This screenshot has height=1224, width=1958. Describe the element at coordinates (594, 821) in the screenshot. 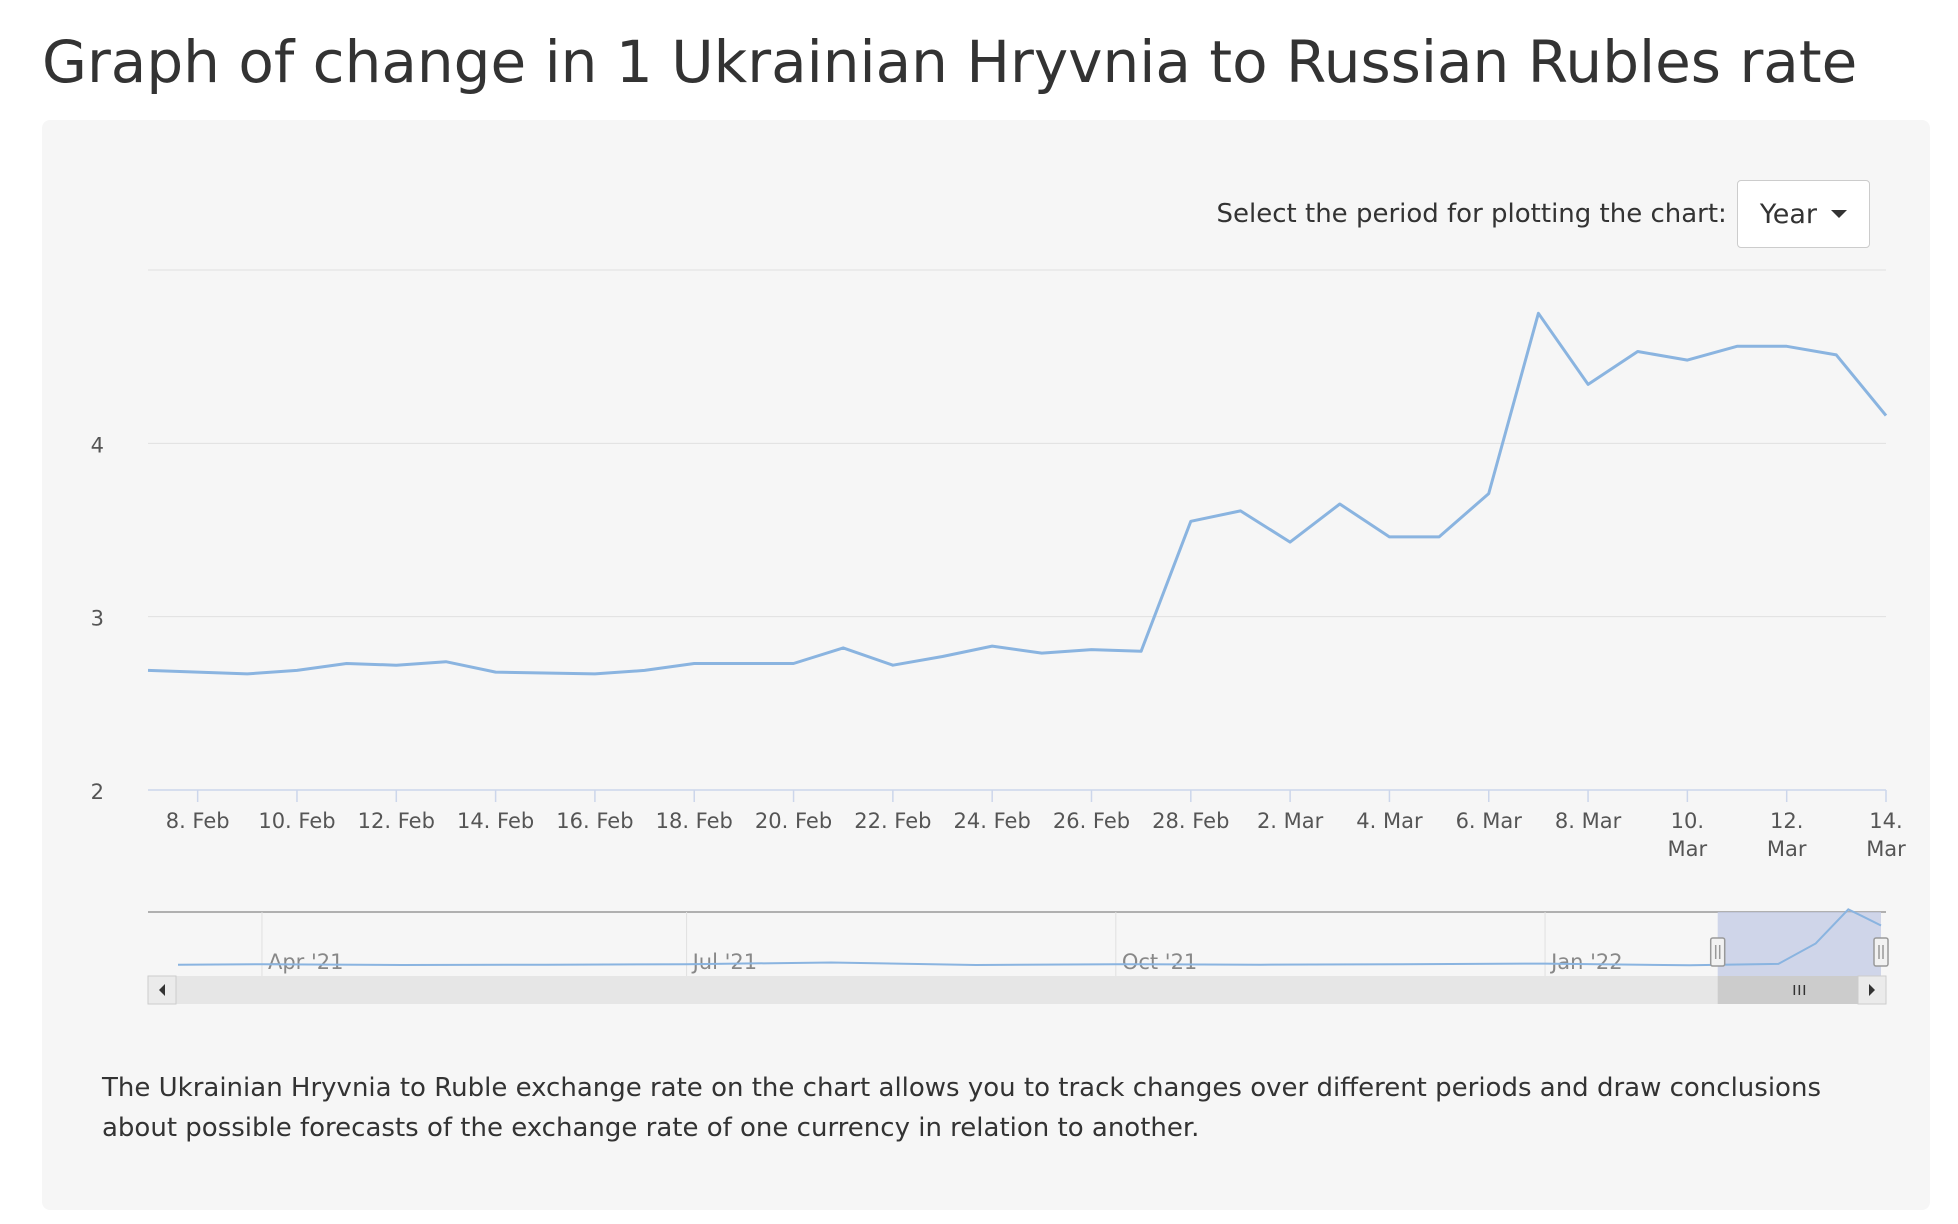

I see `x-axis-tick-label: 16. Feb` at that location.